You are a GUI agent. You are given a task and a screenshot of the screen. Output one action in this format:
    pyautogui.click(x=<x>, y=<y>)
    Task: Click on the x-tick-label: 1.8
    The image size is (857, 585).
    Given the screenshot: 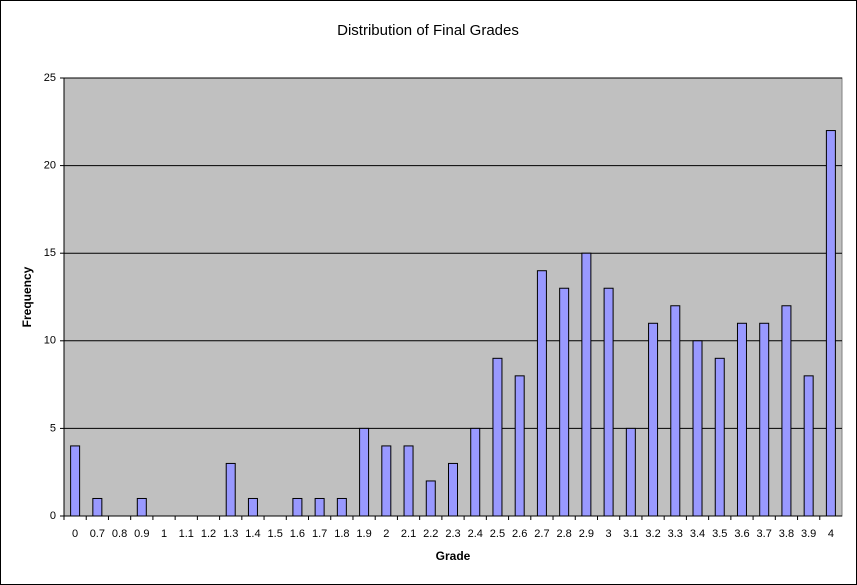 What is the action you would take?
    pyautogui.click(x=341, y=534)
    